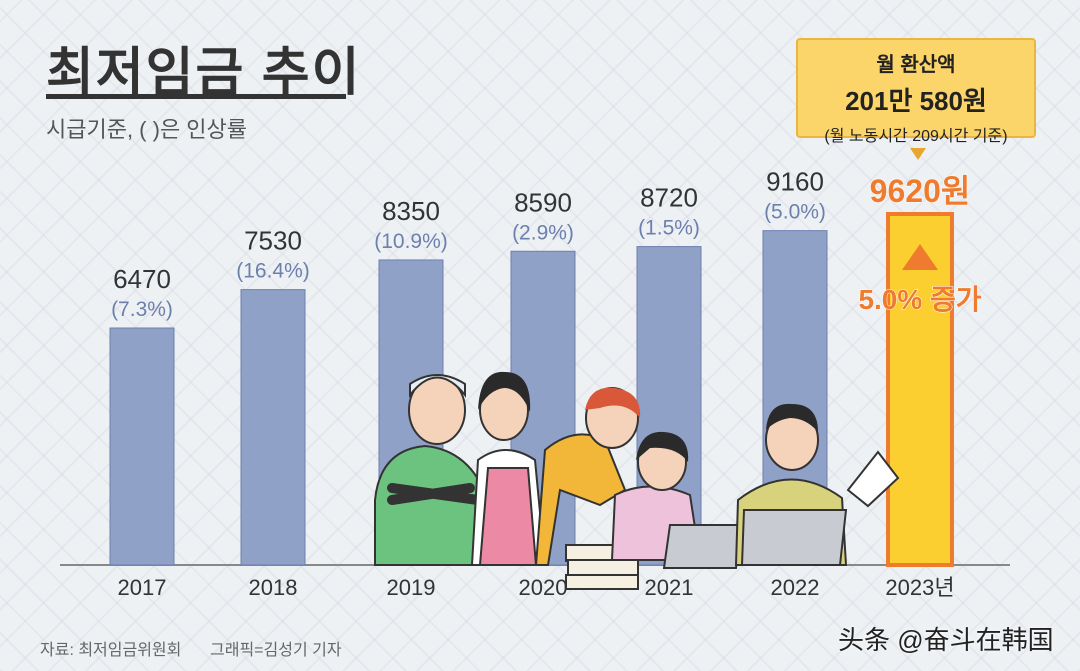 This screenshot has height=671, width=1080. What do you see at coordinates (669, 228) in the screenshot?
I see `rate-label: (1.5%)` at bounding box center [669, 228].